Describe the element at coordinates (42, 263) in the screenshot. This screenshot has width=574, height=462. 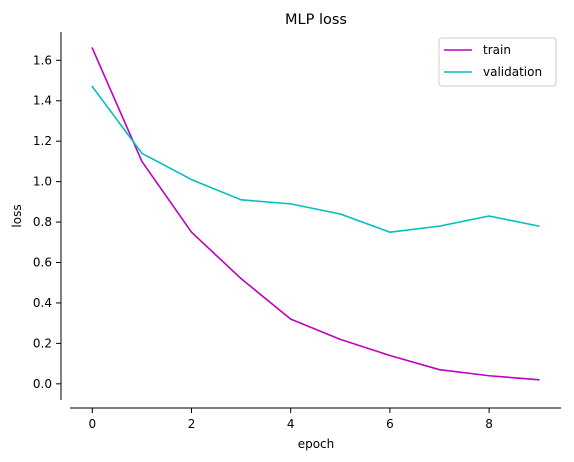
I see `y-tick-label: 0.6` at that location.